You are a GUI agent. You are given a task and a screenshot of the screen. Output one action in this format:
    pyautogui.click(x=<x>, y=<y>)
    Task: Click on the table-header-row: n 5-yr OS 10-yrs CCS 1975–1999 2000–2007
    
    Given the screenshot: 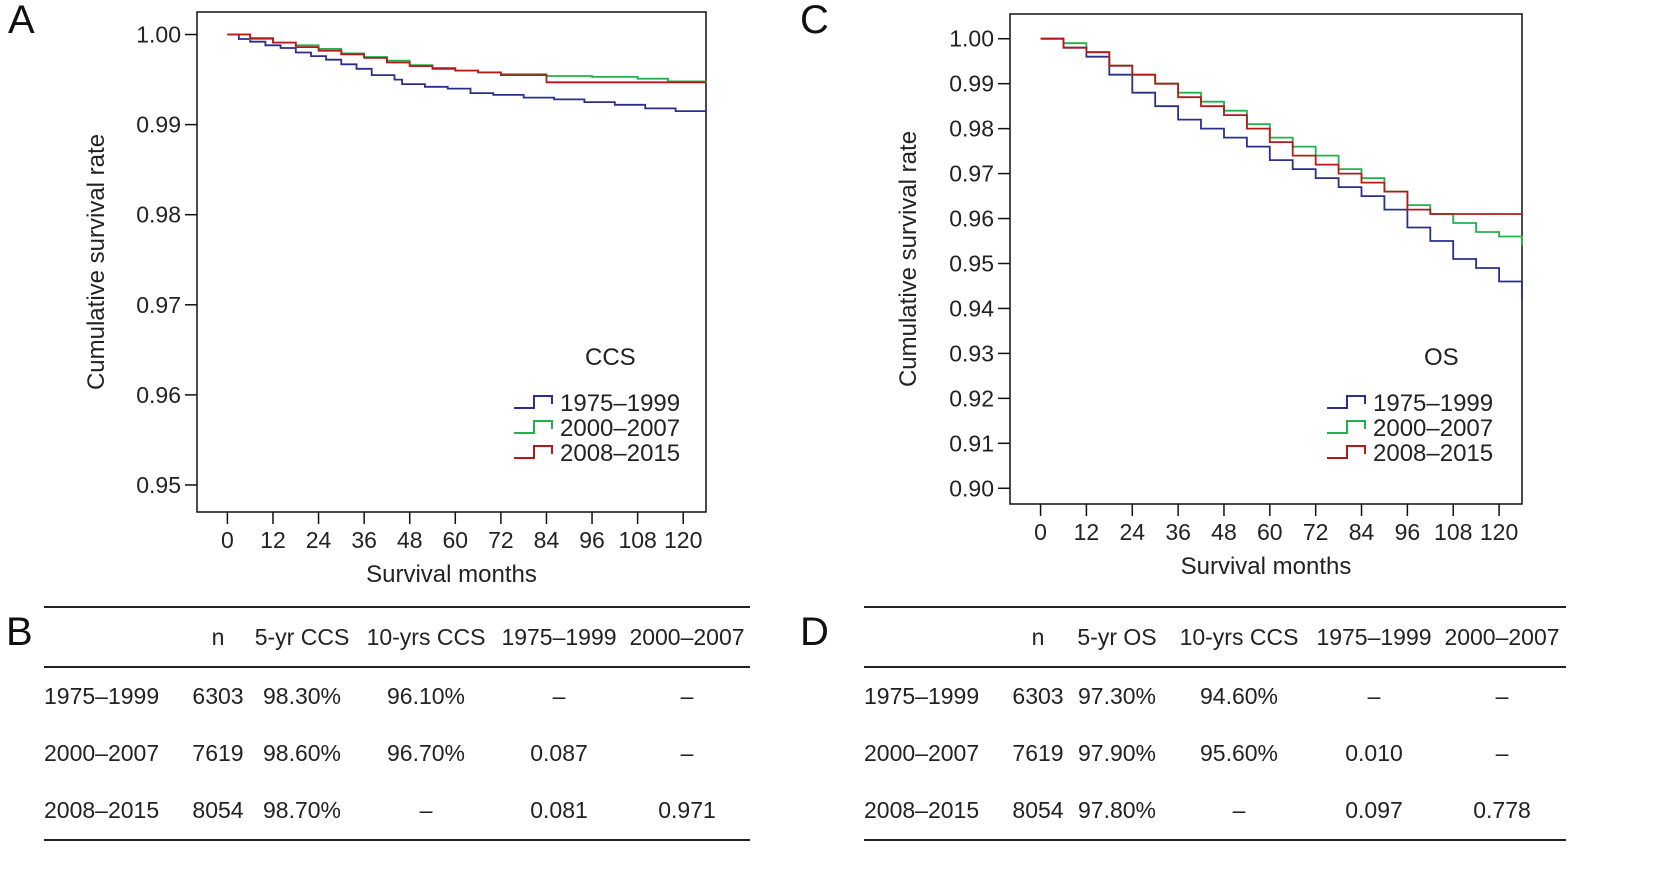 What is the action you would take?
    pyautogui.click(x=1215, y=637)
    